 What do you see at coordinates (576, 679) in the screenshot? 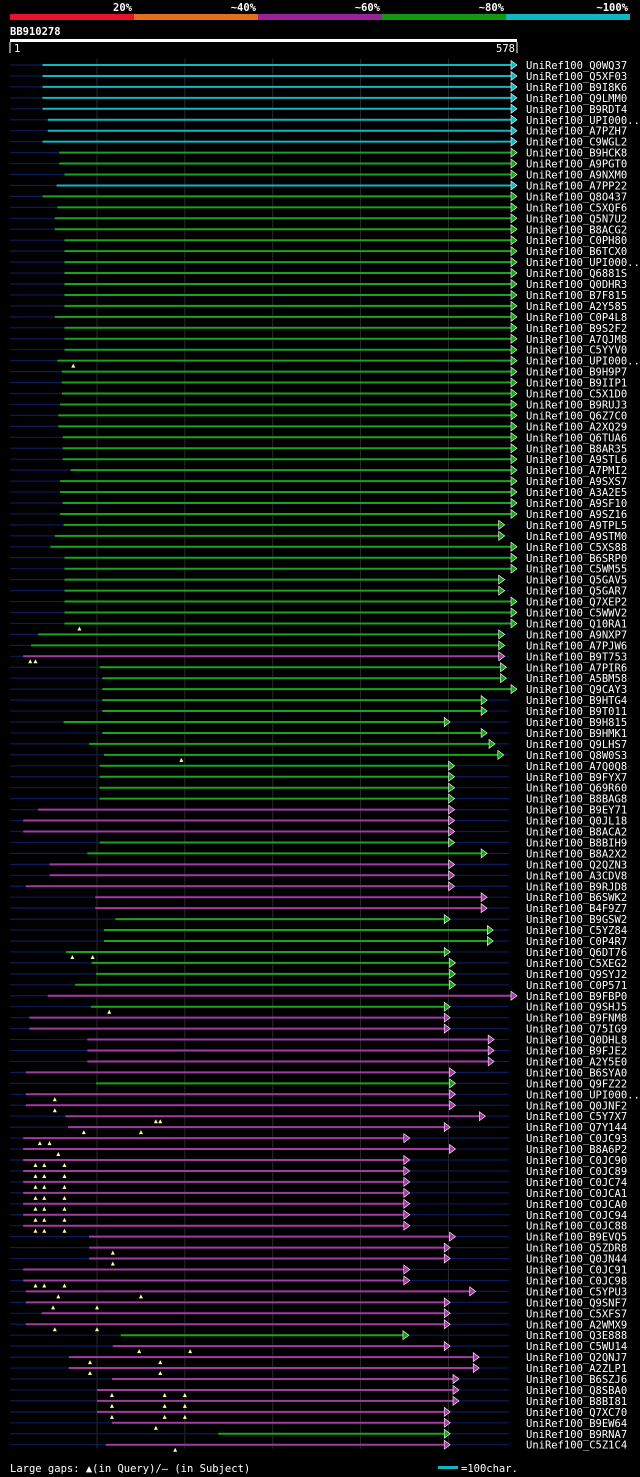
I see `hit-label: UniRef100_A5BM58` at bounding box center [576, 679].